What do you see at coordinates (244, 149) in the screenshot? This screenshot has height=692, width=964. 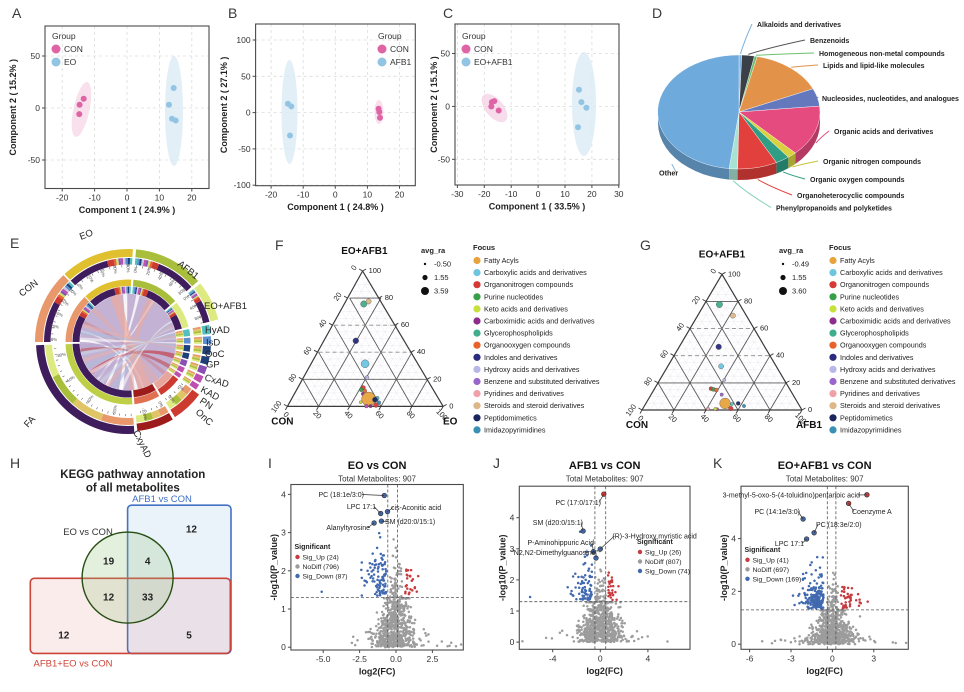 I see `svg-text: -50` at bounding box center [244, 149].